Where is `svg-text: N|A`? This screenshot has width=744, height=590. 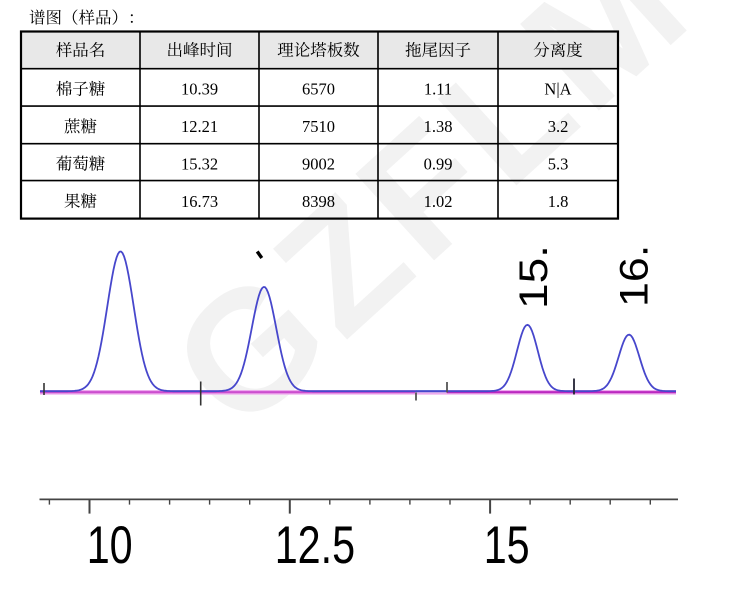
svg-text: N|A is located at coordinates (557, 89).